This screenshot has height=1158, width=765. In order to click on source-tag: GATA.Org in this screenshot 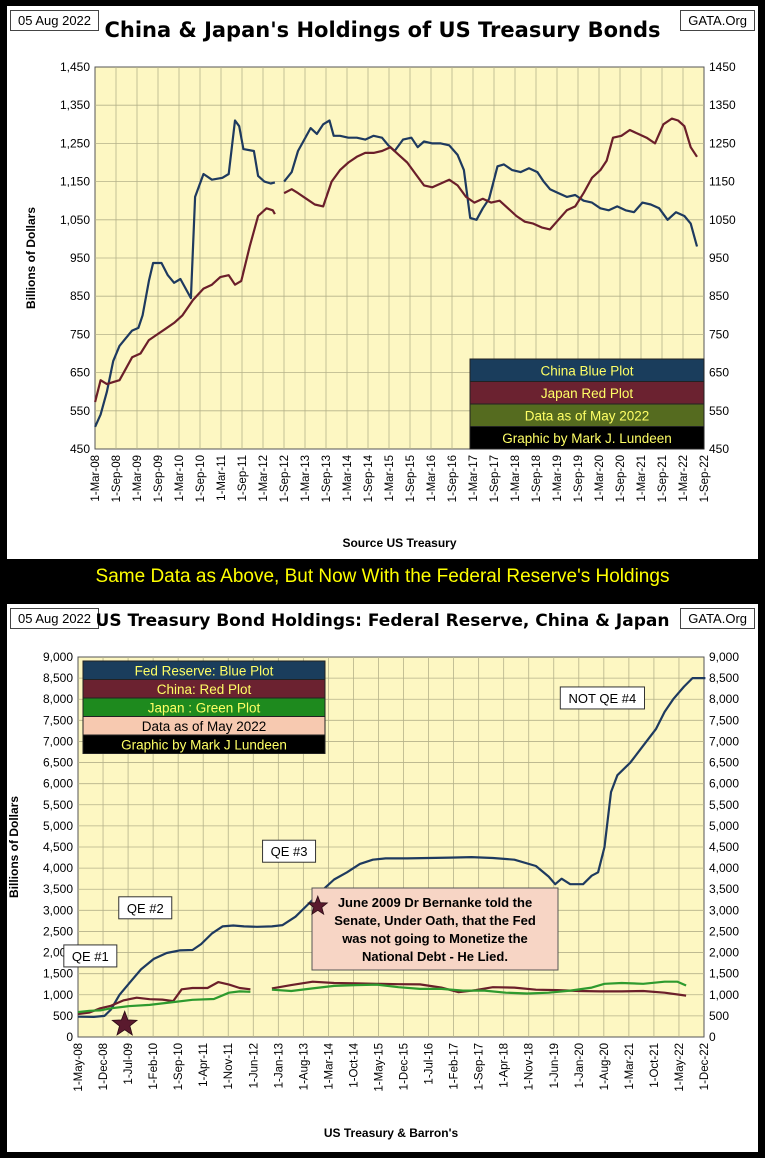, I will do `click(717, 618)`.